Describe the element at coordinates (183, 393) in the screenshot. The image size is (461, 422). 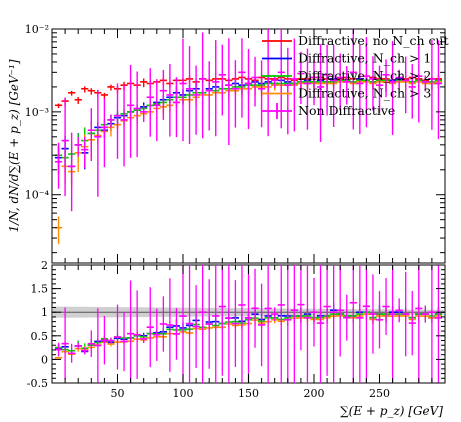
I see `x-tick-label: 100` at that location.